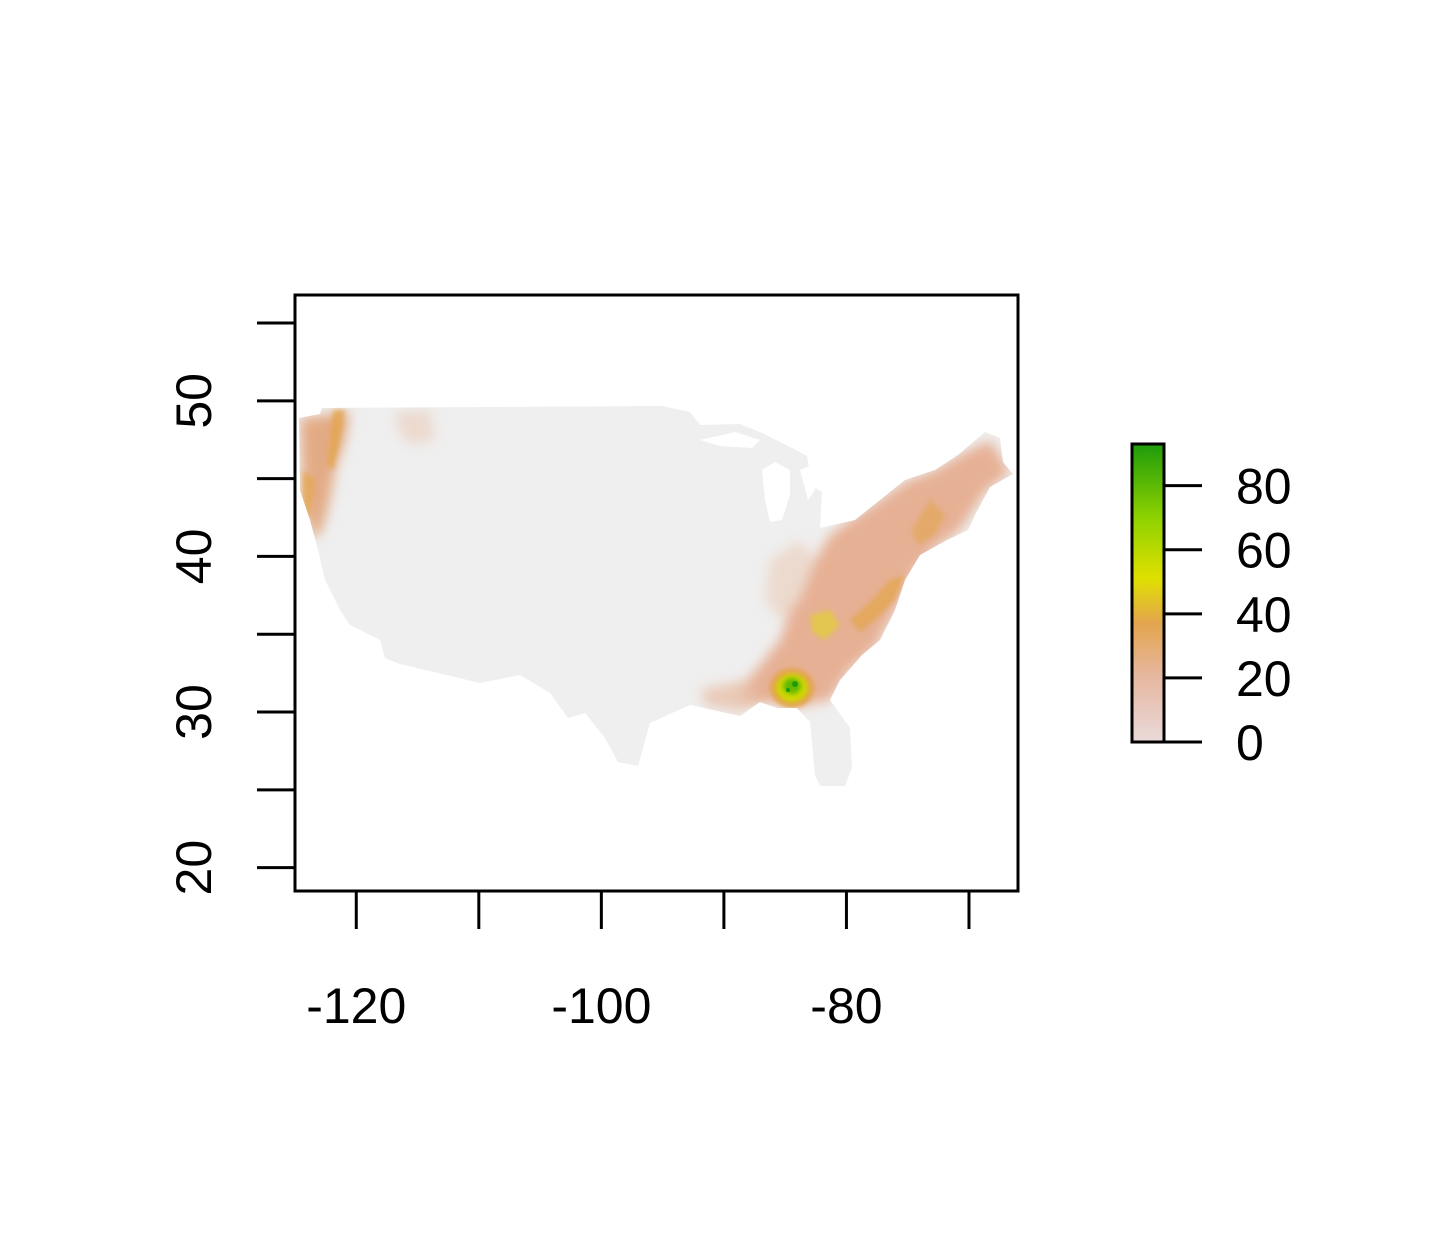  Describe the element at coordinates (832, 752) in the screenshot. I see `florida-light` at that location.